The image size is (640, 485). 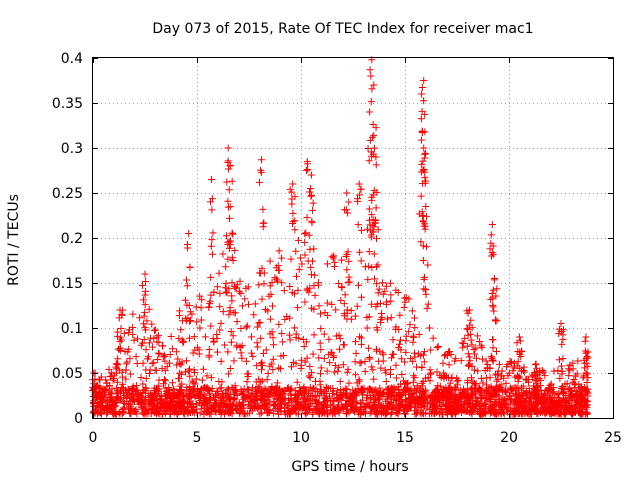 What do you see at coordinates (197, 438) in the screenshot?
I see `x-tick-label: 5` at bounding box center [197, 438].